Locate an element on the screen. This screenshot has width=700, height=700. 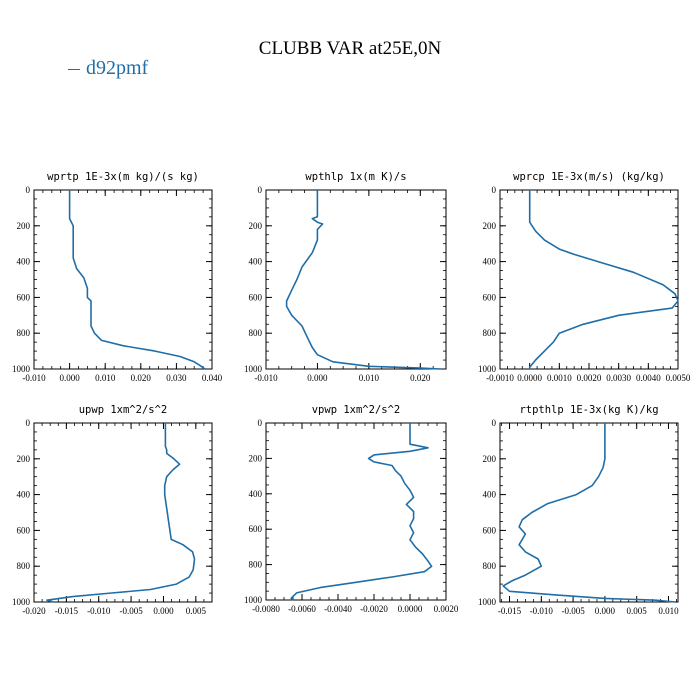
chart-title: wprtp 1E-3x(m kg)/(s kg) is located at coordinates (123, 177).